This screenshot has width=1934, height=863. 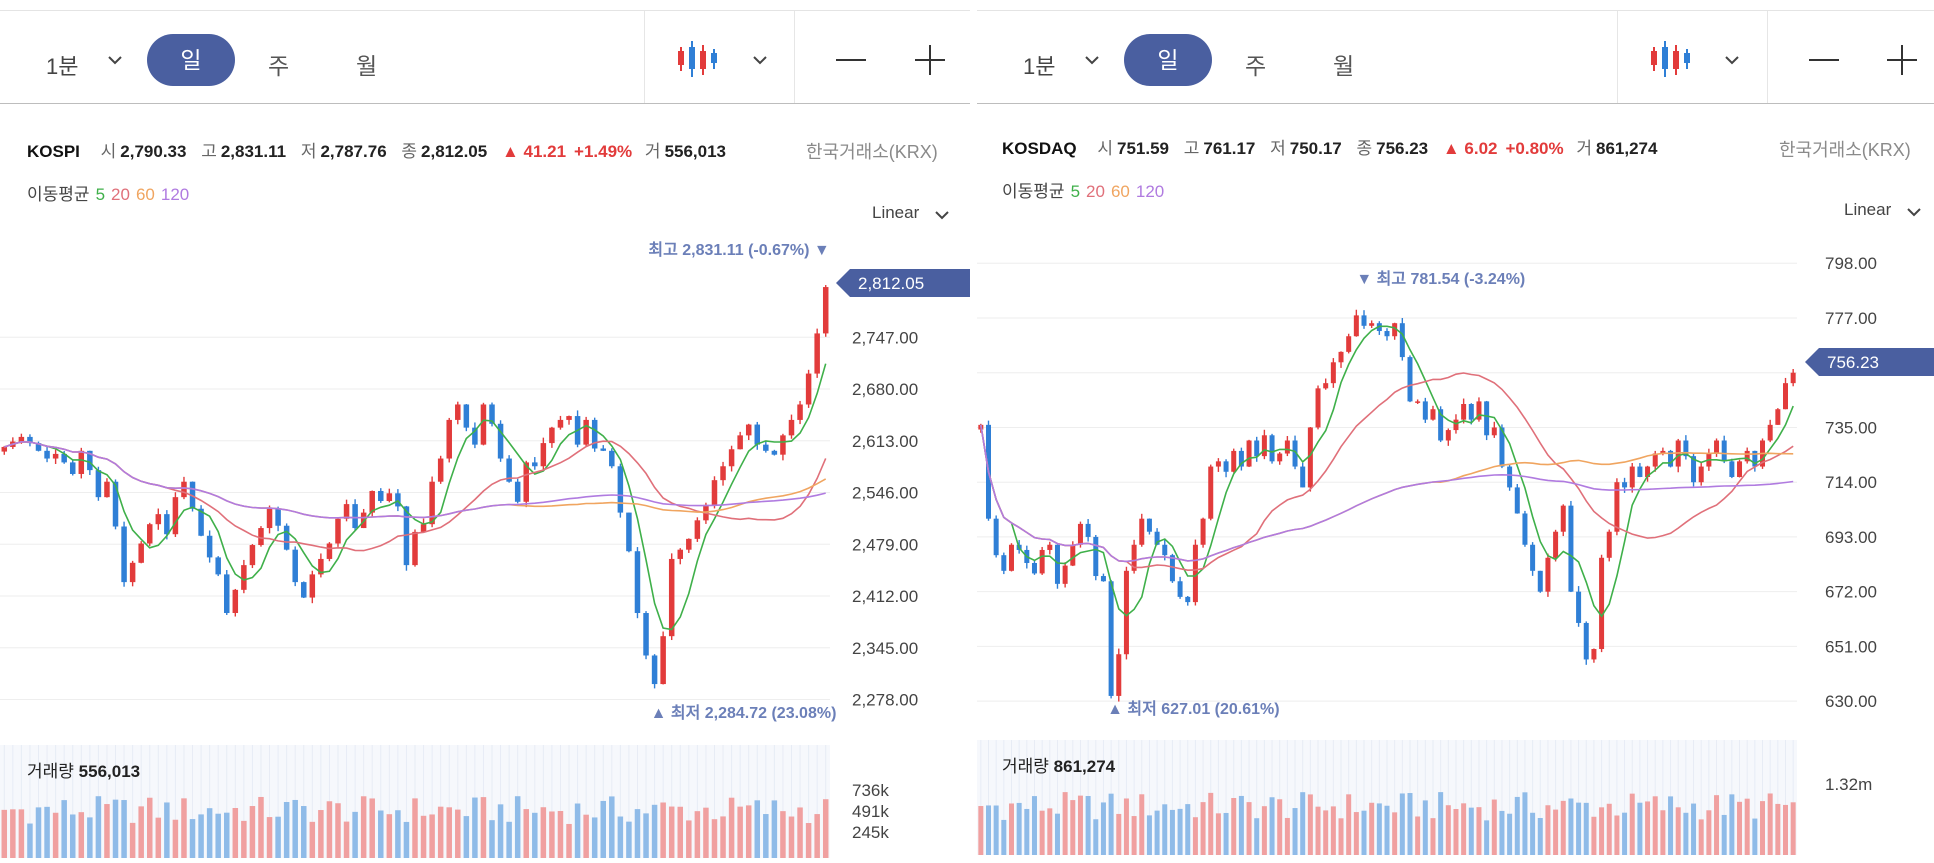 I want to click on high-value: 761.17, so click(x=1229, y=148).